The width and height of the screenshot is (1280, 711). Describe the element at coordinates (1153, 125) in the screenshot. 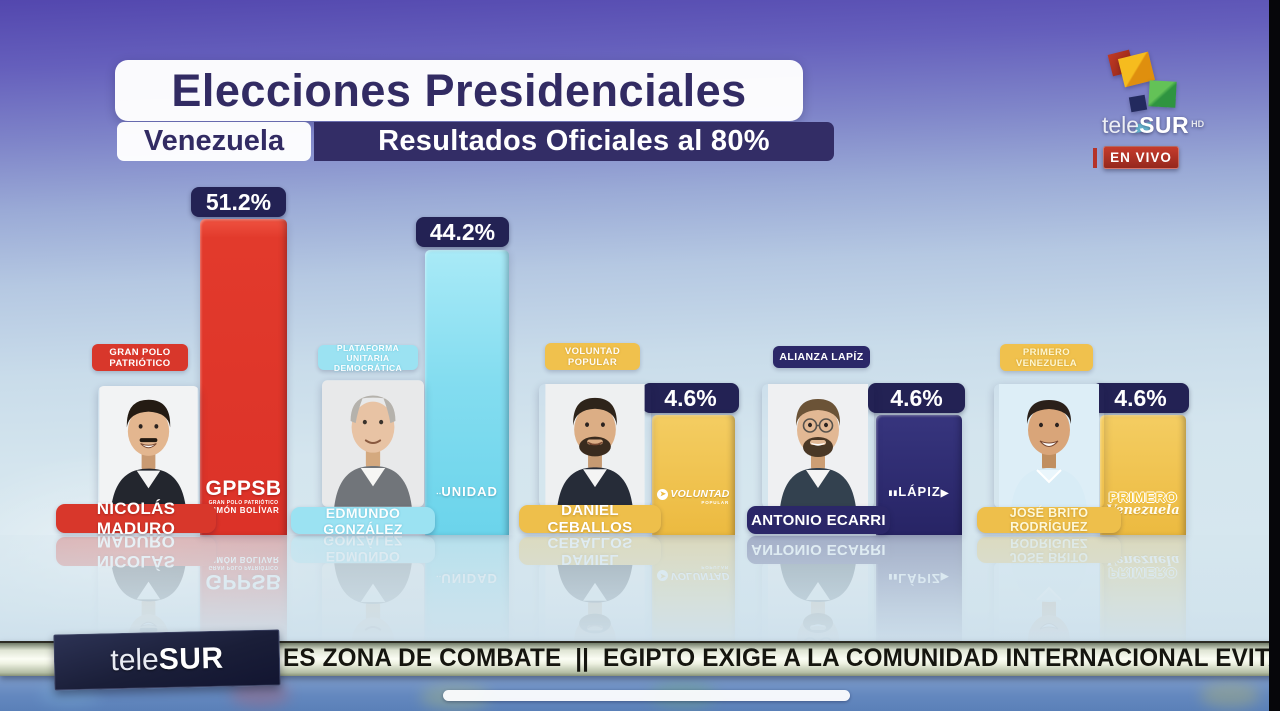

I see `channel-wordmark: teleSUR HD` at that location.